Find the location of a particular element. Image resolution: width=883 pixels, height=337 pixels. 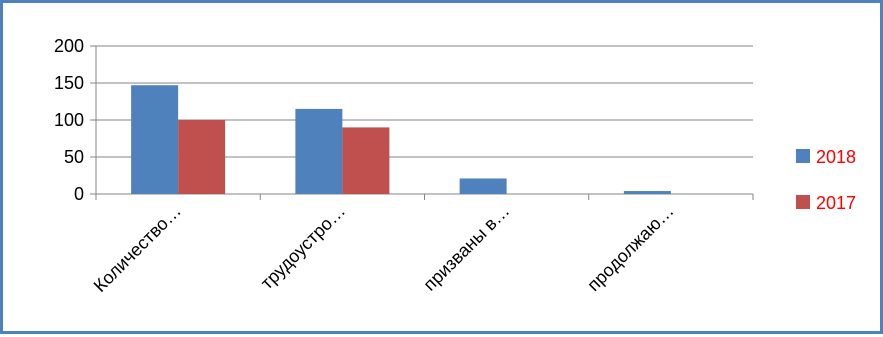

y-tick-label: 50 is located at coordinates (74, 157).